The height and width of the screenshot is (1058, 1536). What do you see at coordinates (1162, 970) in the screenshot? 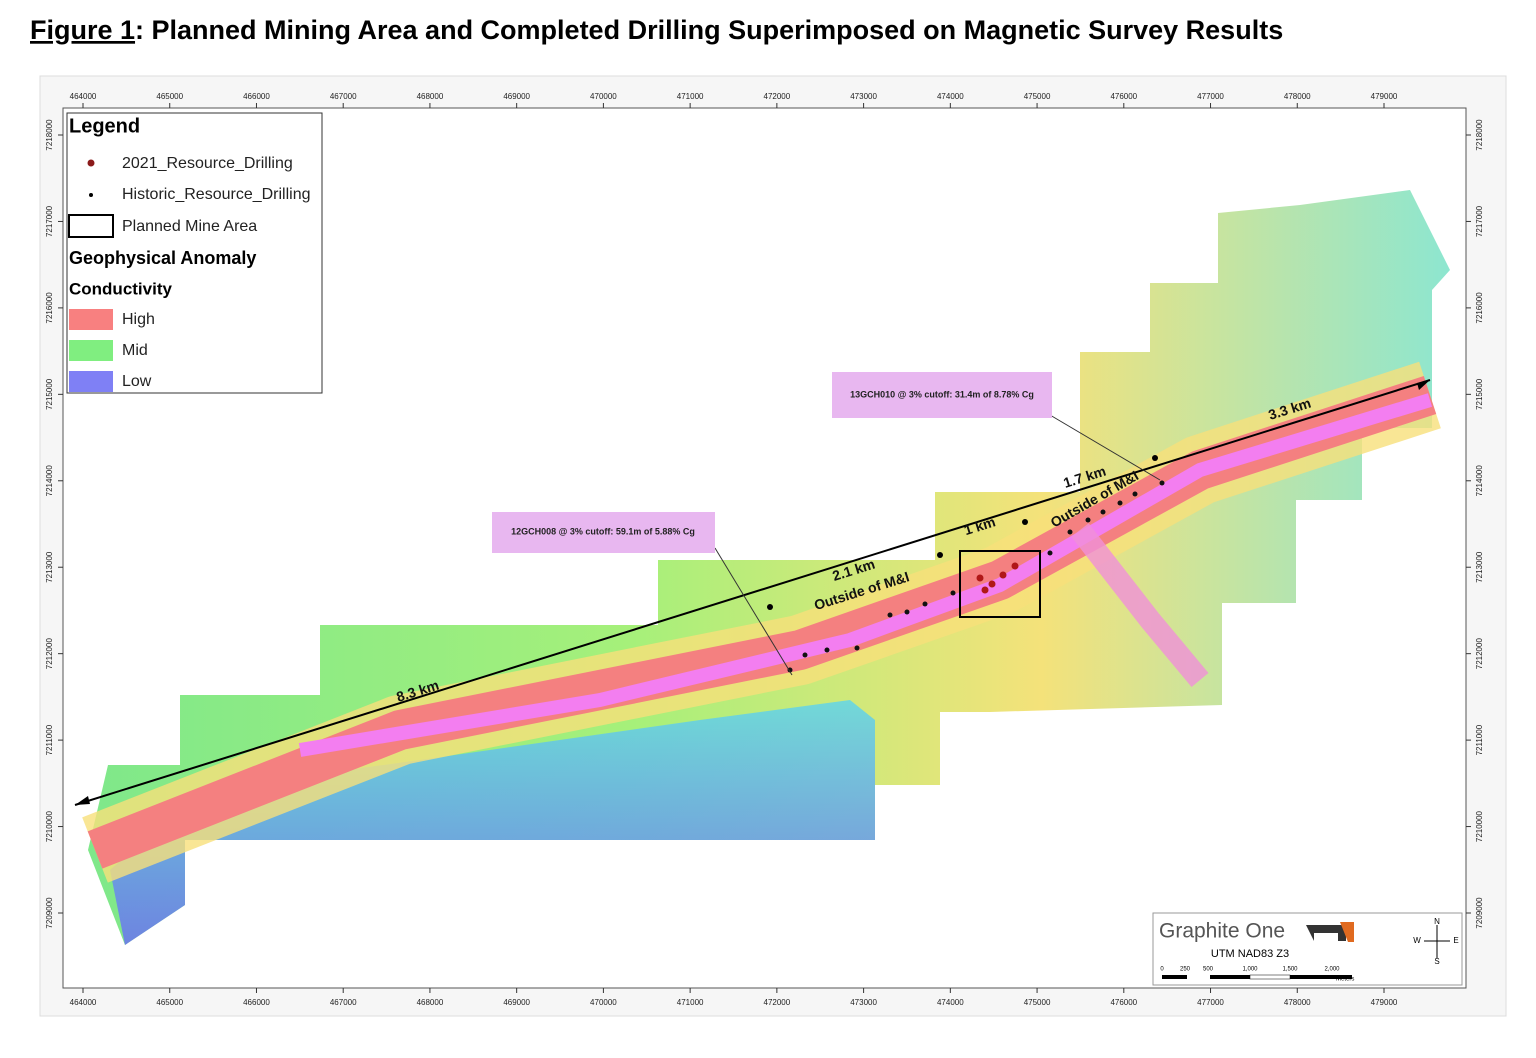
I see `scale-label: 0` at bounding box center [1162, 970].